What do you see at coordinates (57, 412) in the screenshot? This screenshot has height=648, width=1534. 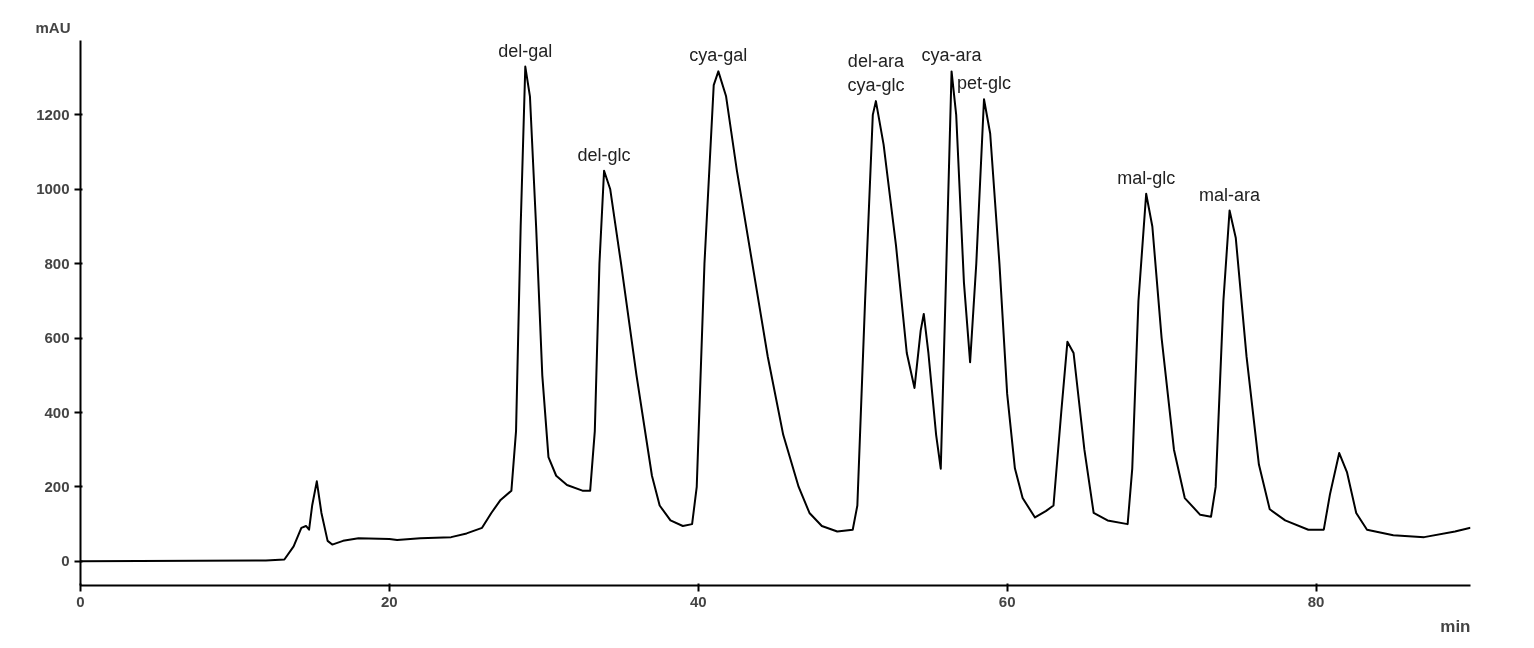 I see `y-tick-label: 400` at bounding box center [57, 412].